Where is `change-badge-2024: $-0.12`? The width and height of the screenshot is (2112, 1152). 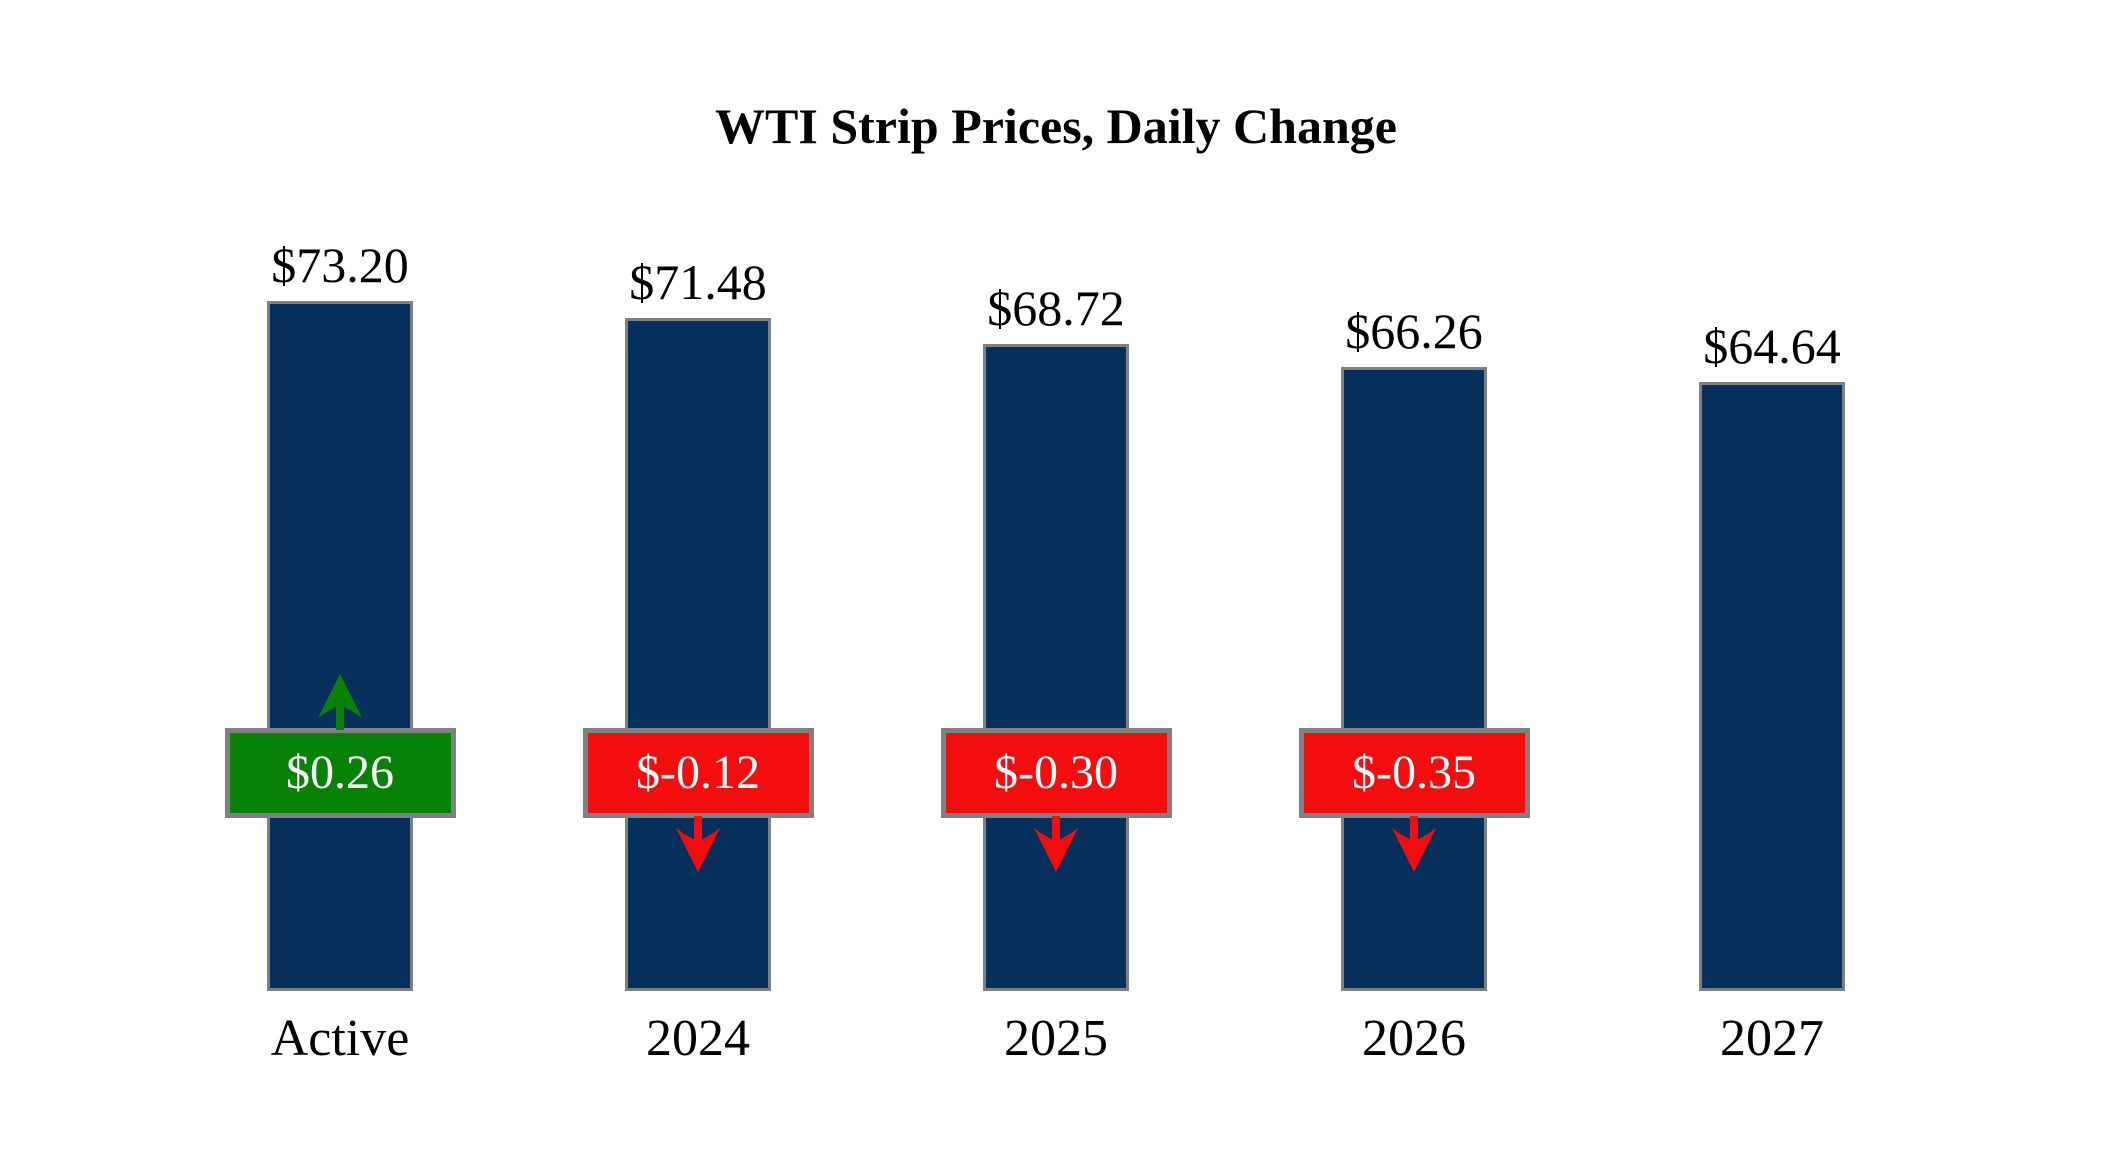
change-badge-2024: $-0.12 is located at coordinates (698, 773).